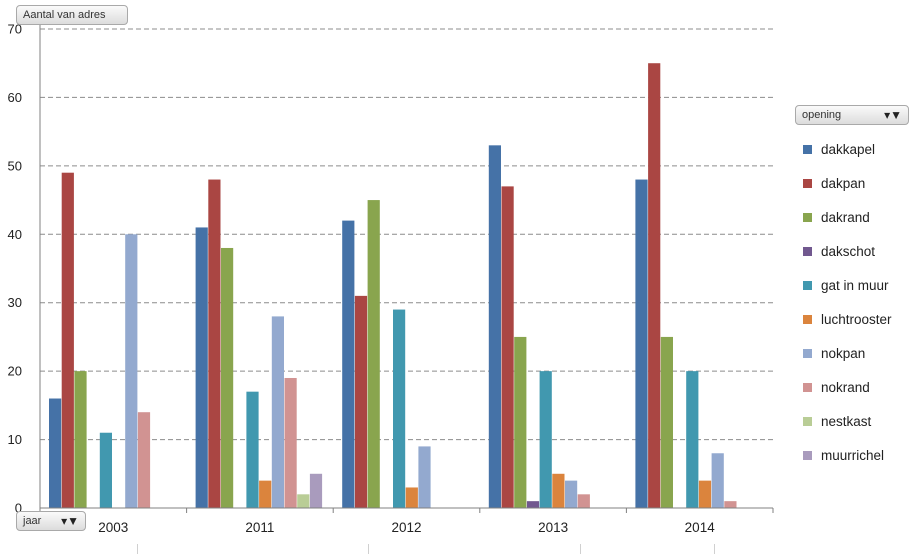  I want to click on bar-nokrand-2014, so click(730, 504).